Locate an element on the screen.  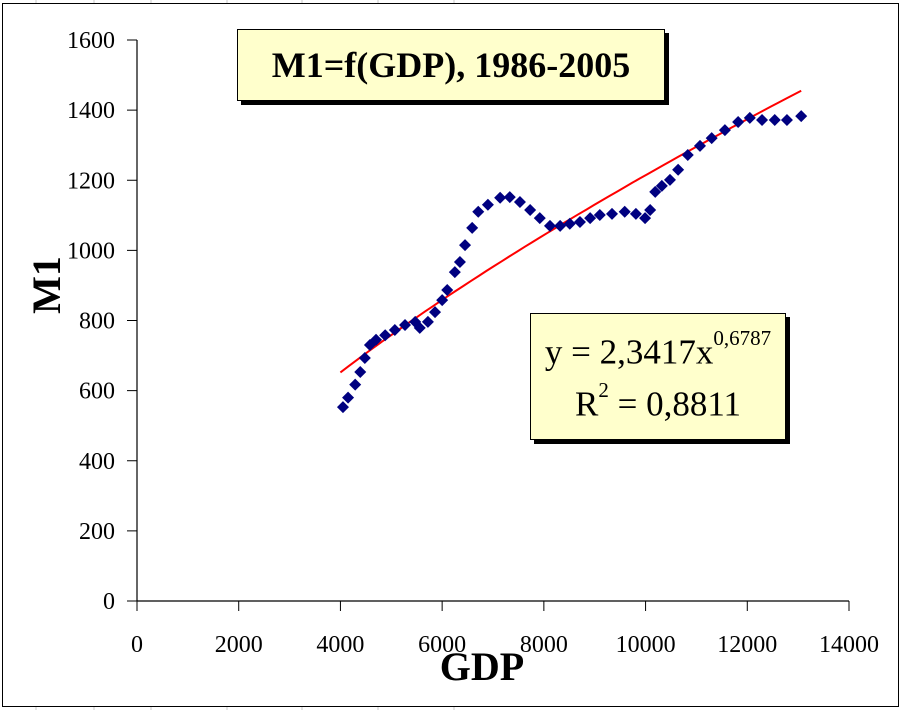
chart-title: M1=f(GDP), 1986-2005 is located at coordinates (451, 65).